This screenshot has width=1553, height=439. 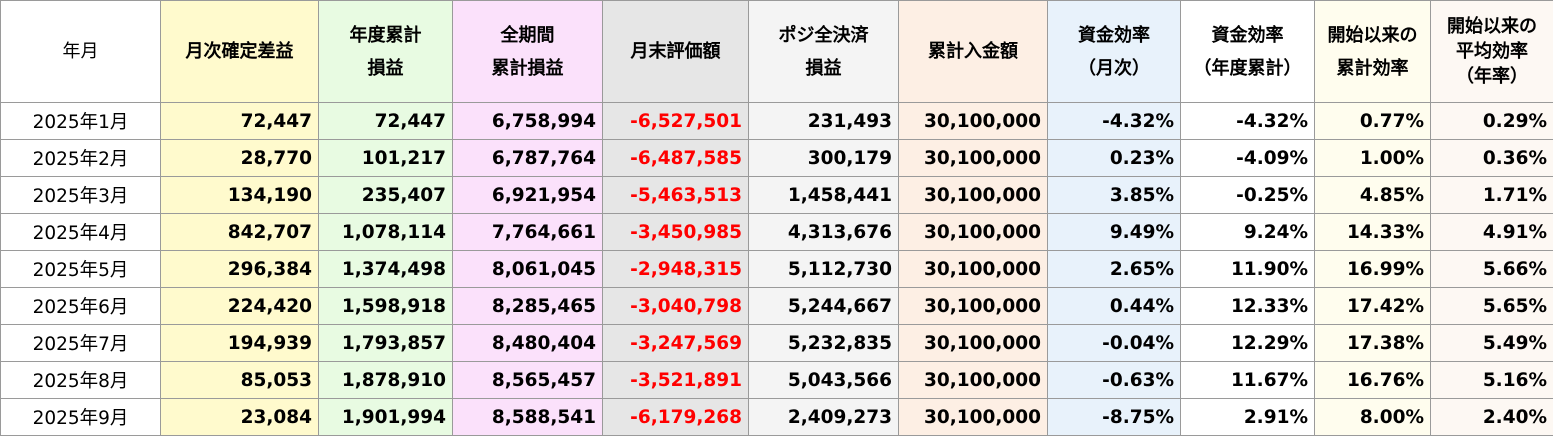 I want to click on cell-monthly-realized-profit: 842,707, so click(x=239, y=232).